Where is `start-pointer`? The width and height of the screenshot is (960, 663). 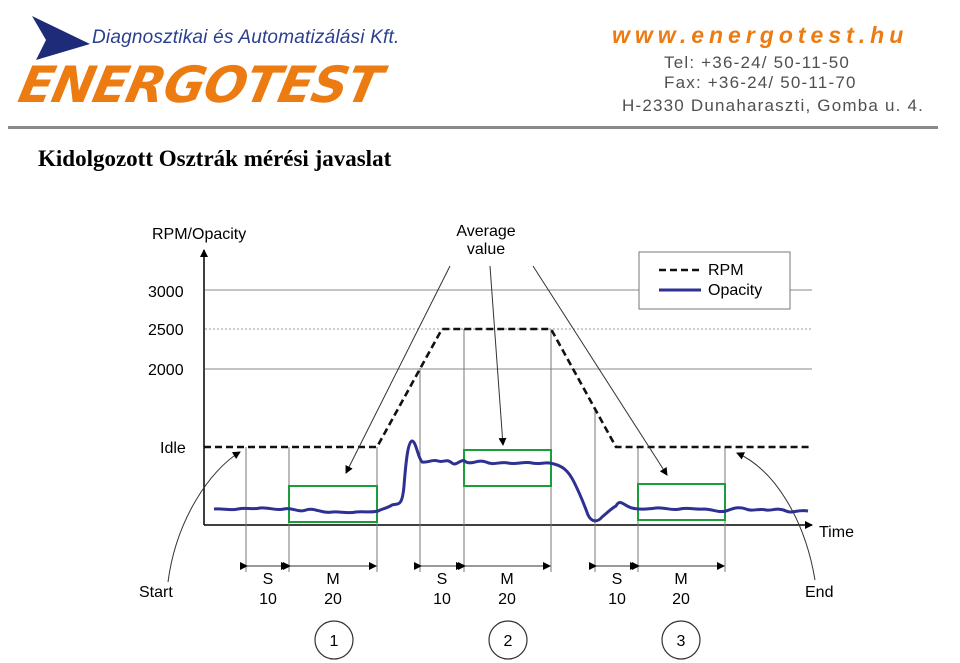 start-pointer is located at coordinates (204, 517).